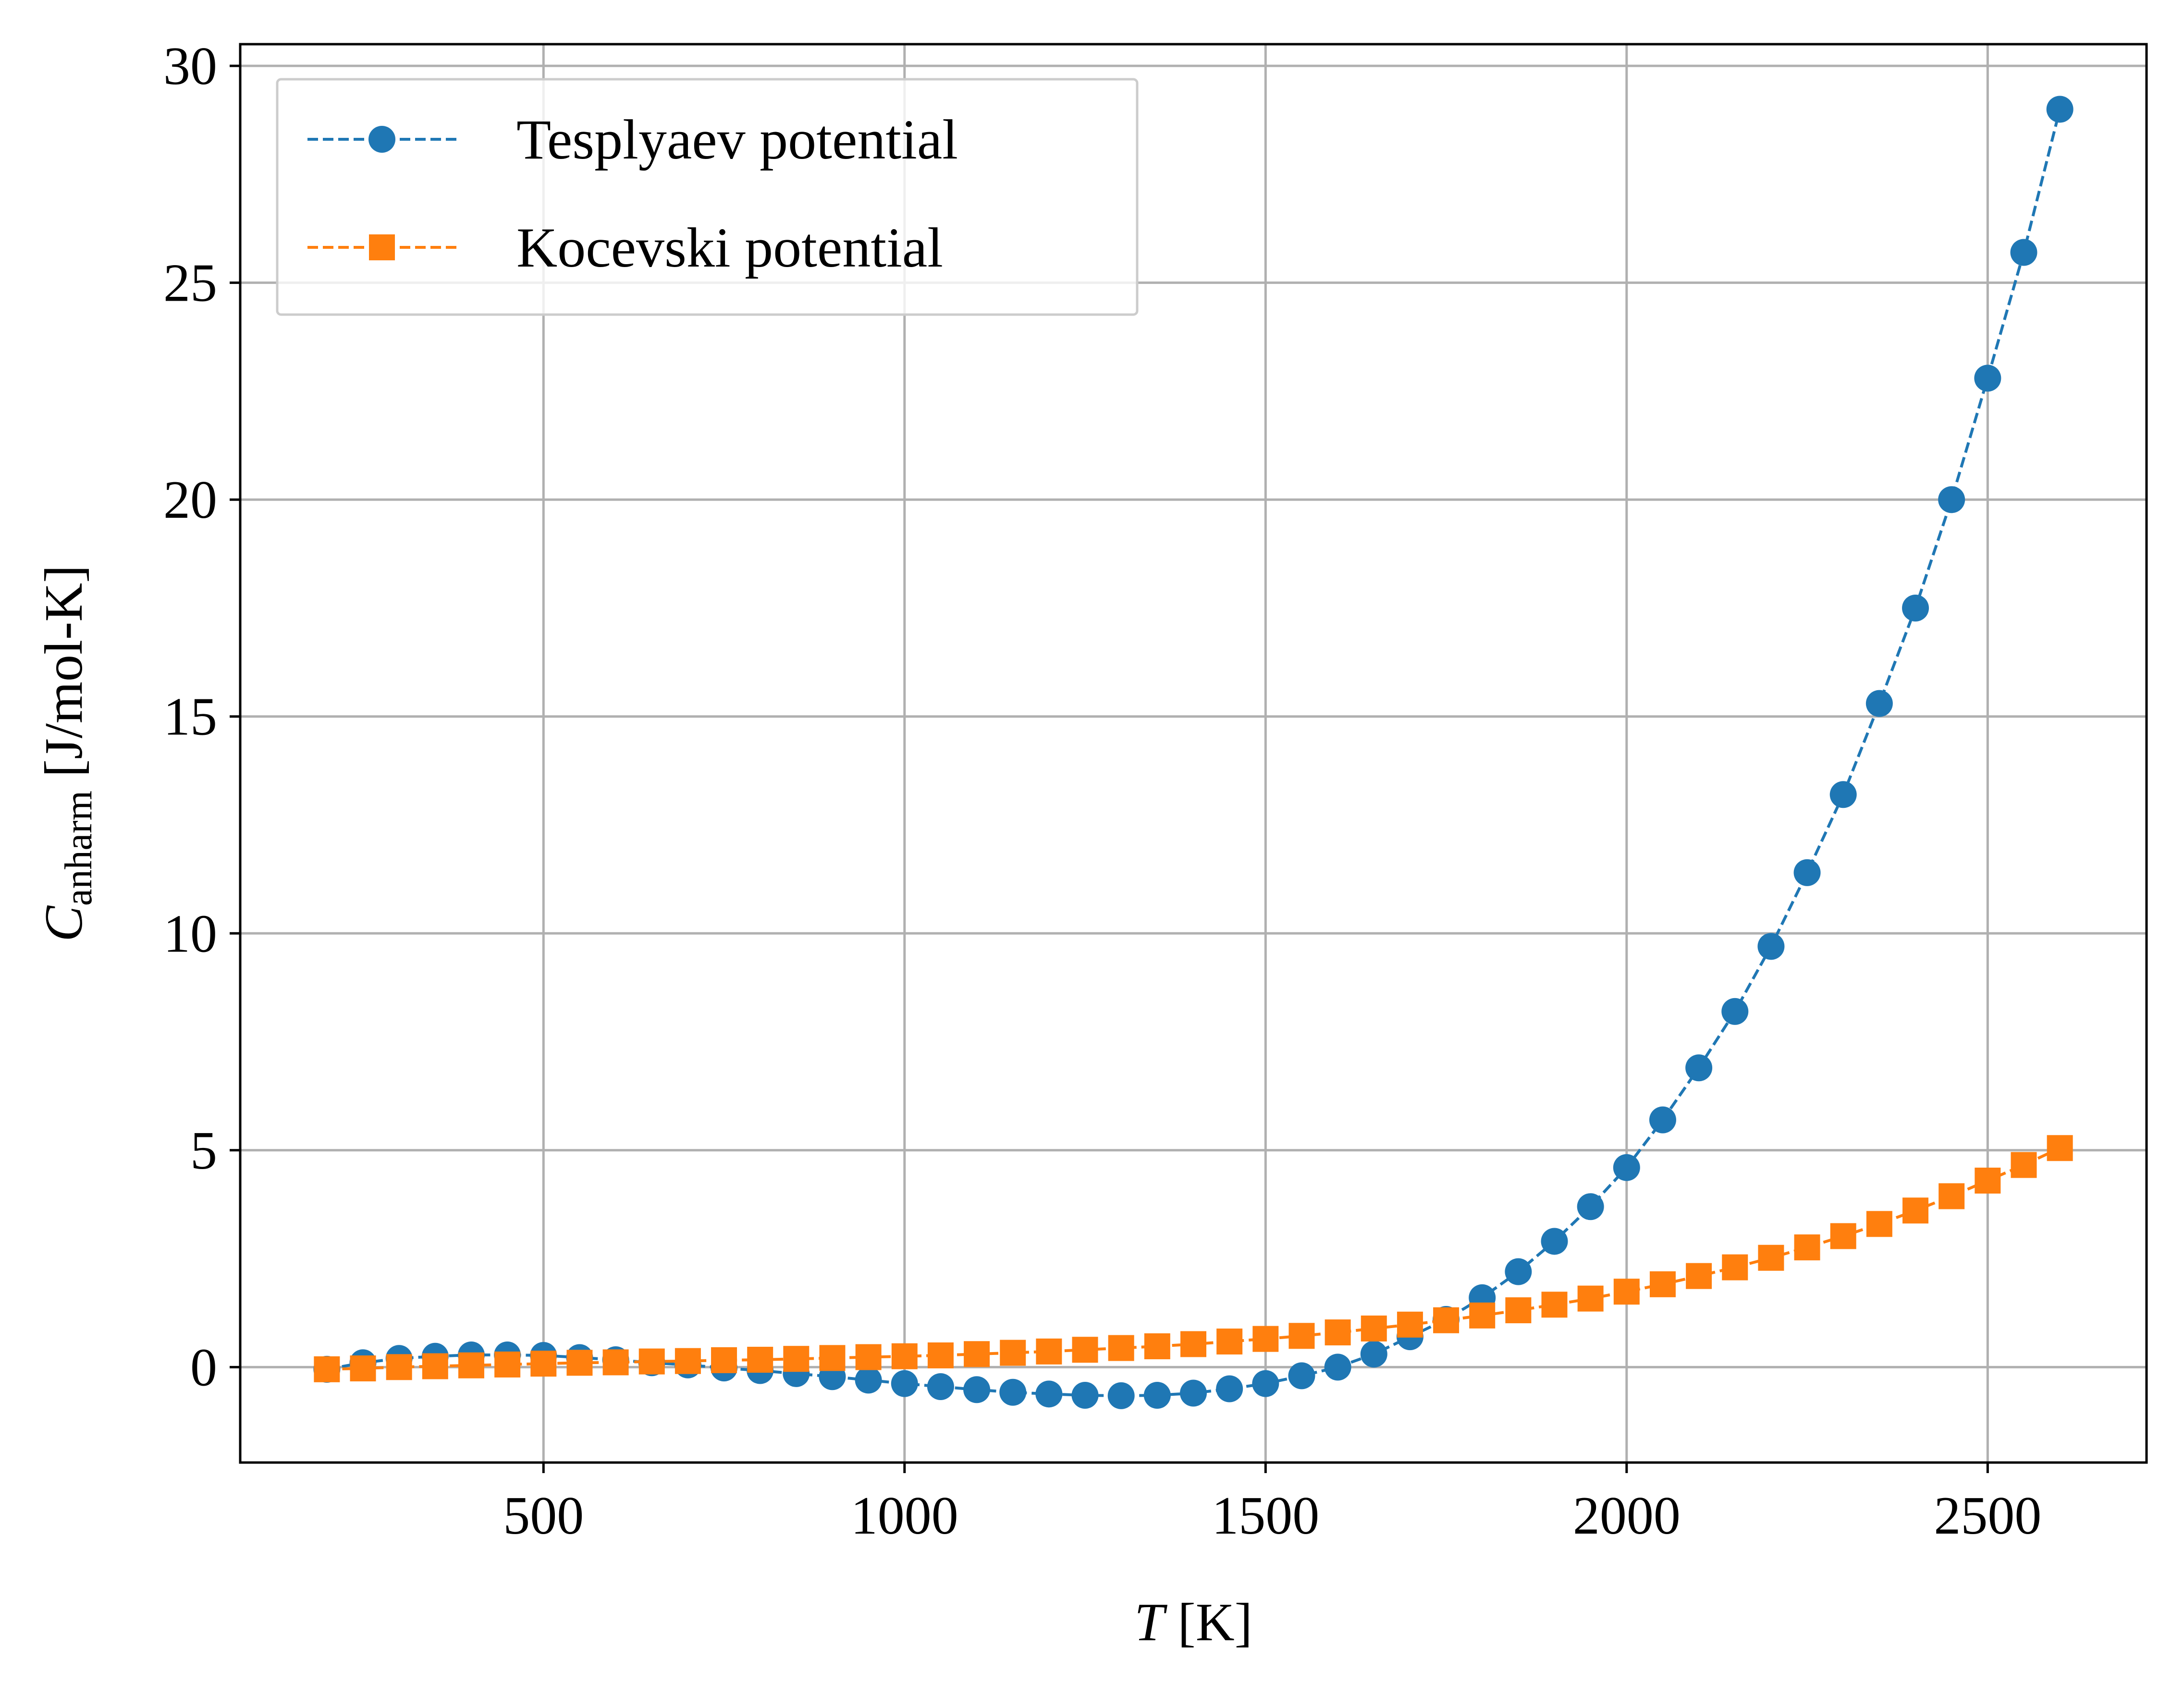  I want to click on legend-entry-tesplyaev: Tesplyaev potential, so click(633, 139).